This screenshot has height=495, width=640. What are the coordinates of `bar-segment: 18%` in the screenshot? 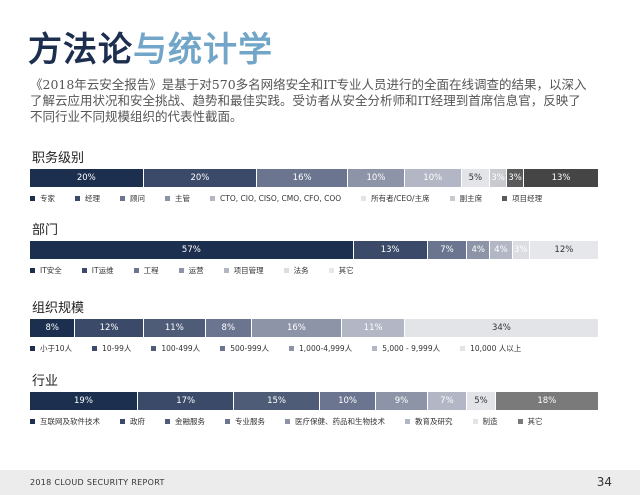 It's located at (546, 401).